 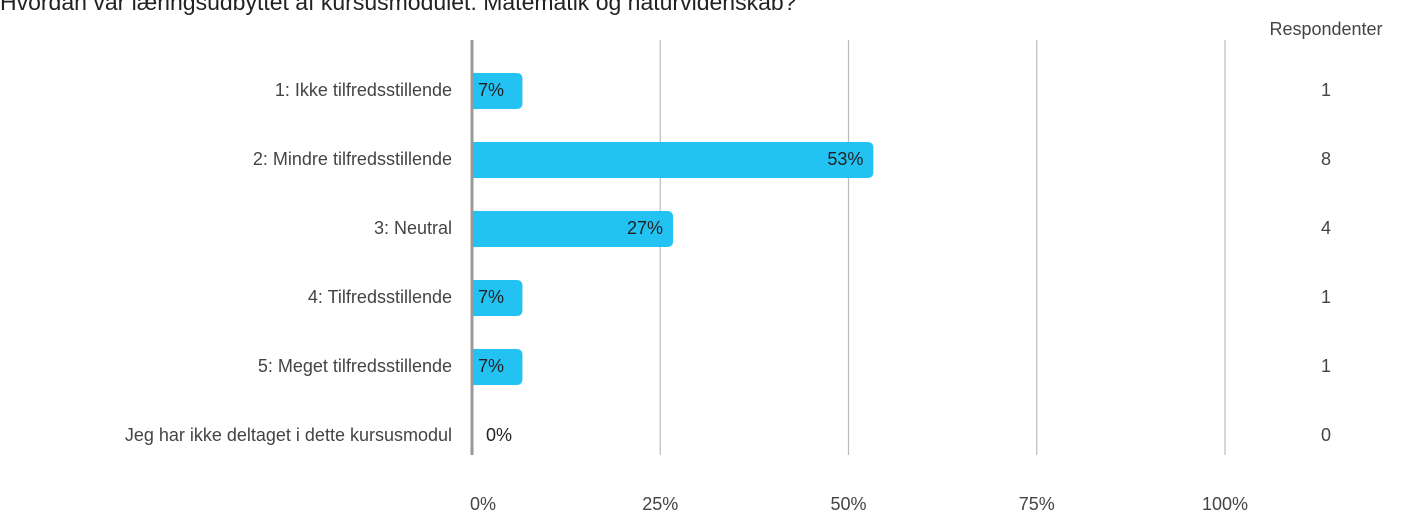 What do you see at coordinates (483, 504) in the screenshot?
I see `x-tick-label: 0%` at bounding box center [483, 504].